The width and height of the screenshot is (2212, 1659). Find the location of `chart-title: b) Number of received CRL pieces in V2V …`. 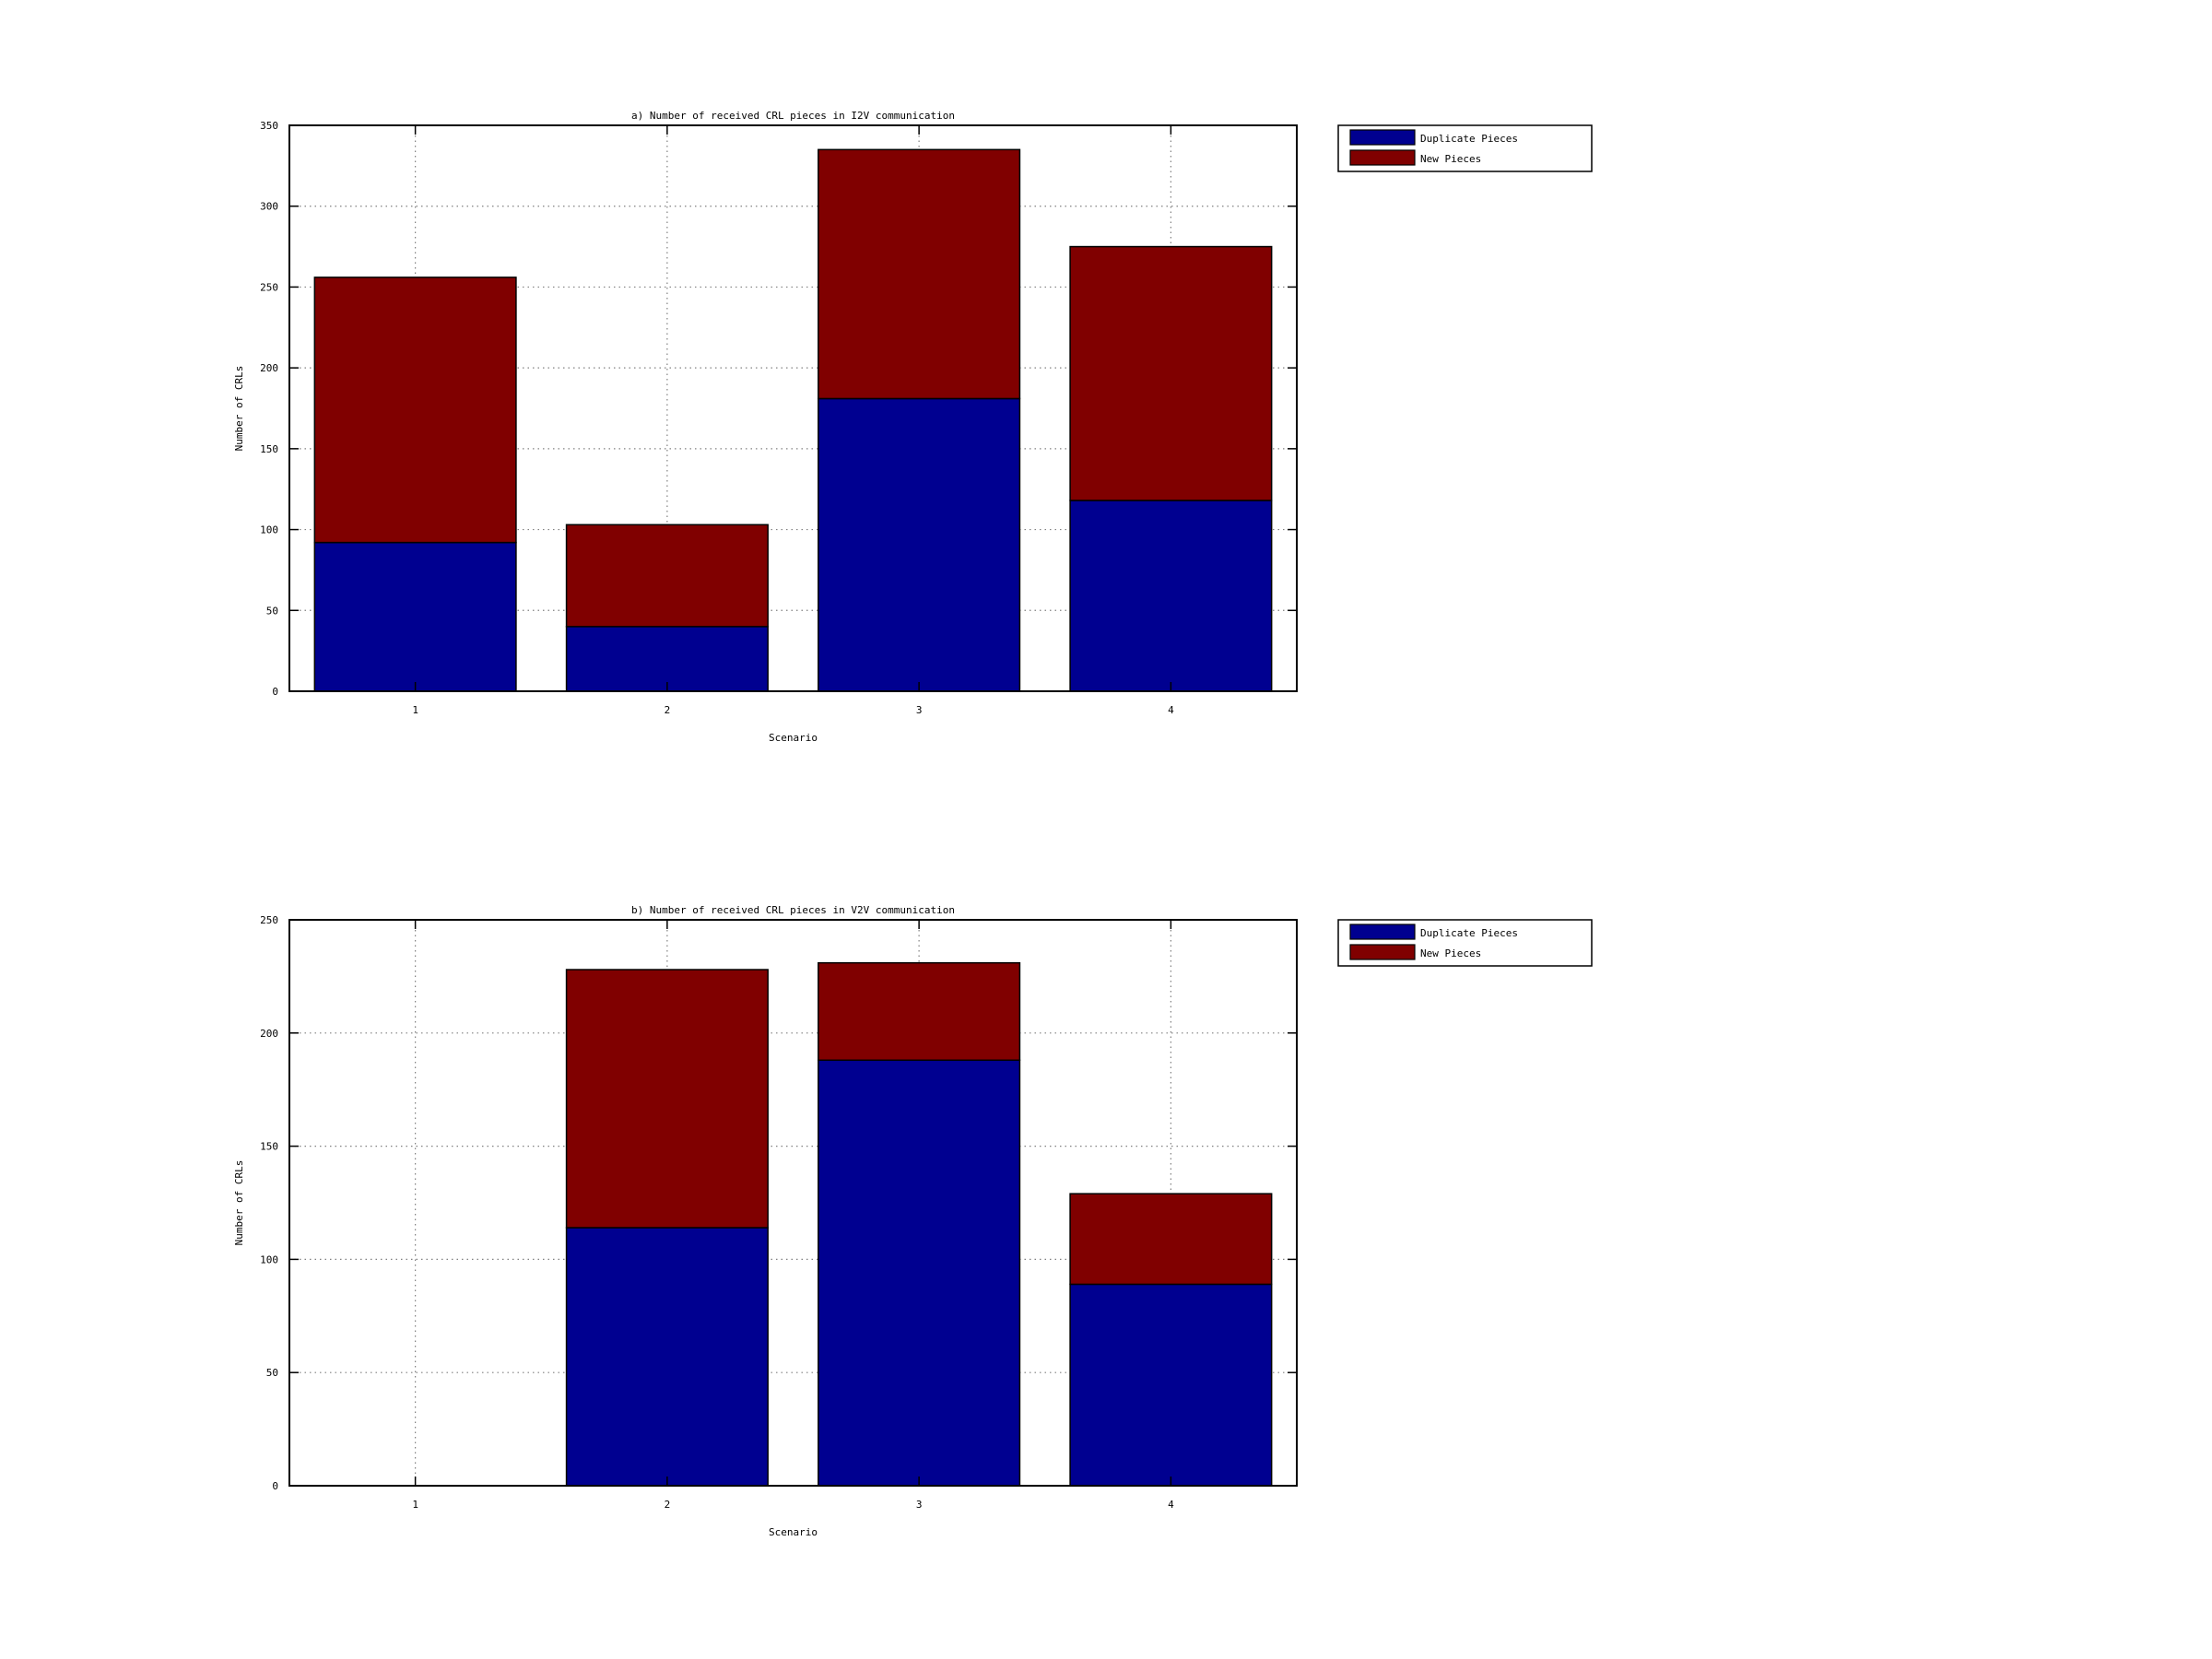

chart-title: b) Number of received CRL pieces in V2V … is located at coordinates (793, 910).